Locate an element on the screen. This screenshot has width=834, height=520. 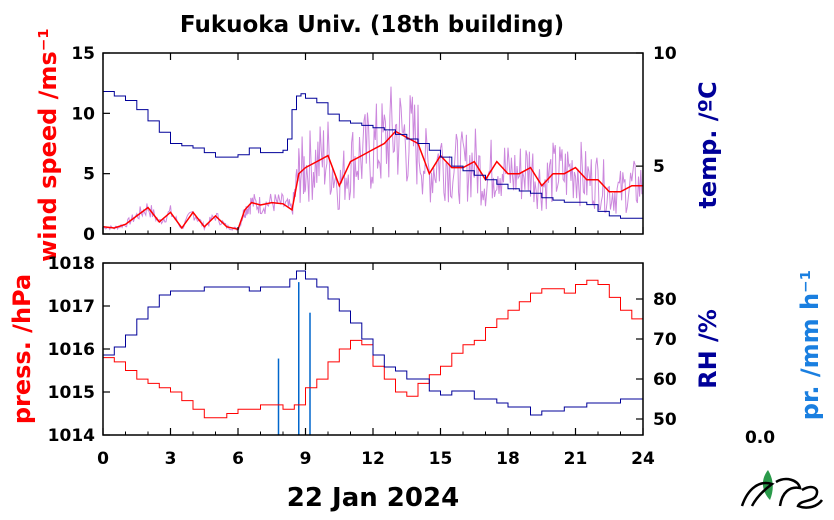
y-tick-label: 1018 is located at coordinates (71, 264).